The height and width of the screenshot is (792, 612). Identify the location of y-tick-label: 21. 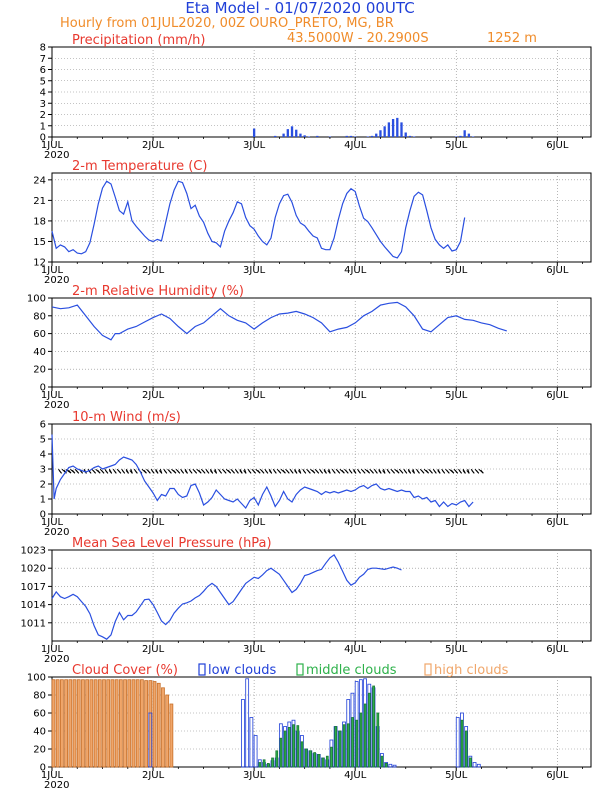
(39, 201).